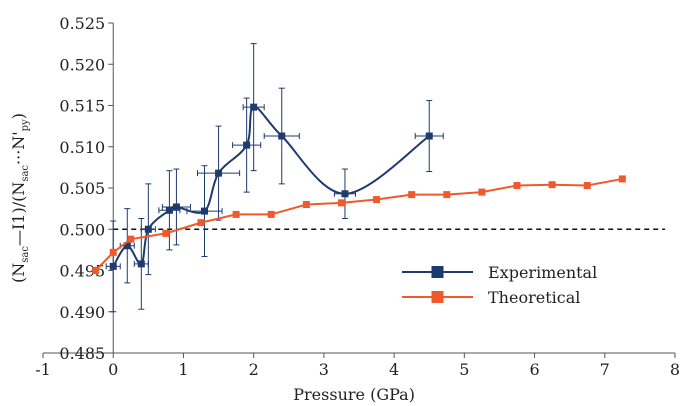 The width and height of the screenshot is (683, 406). I want to click on y-tick-label: 0.510, so click(82, 147).